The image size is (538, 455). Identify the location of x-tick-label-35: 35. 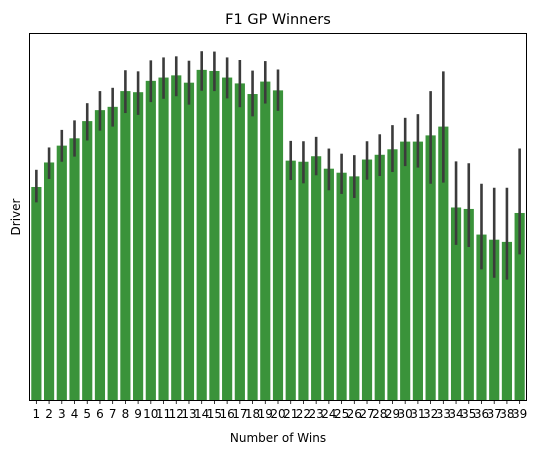
(468, 414).